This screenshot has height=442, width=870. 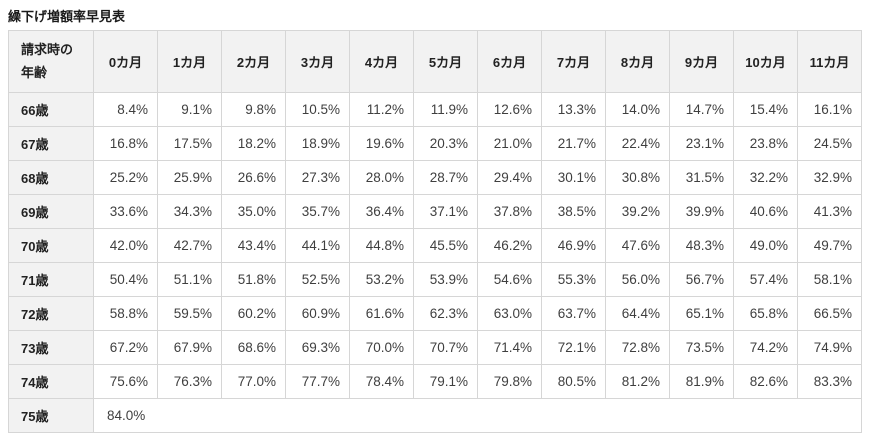 What do you see at coordinates (445, 61) in the screenshot?
I see `month-header: 5カ月` at bounding box center [445, 61].